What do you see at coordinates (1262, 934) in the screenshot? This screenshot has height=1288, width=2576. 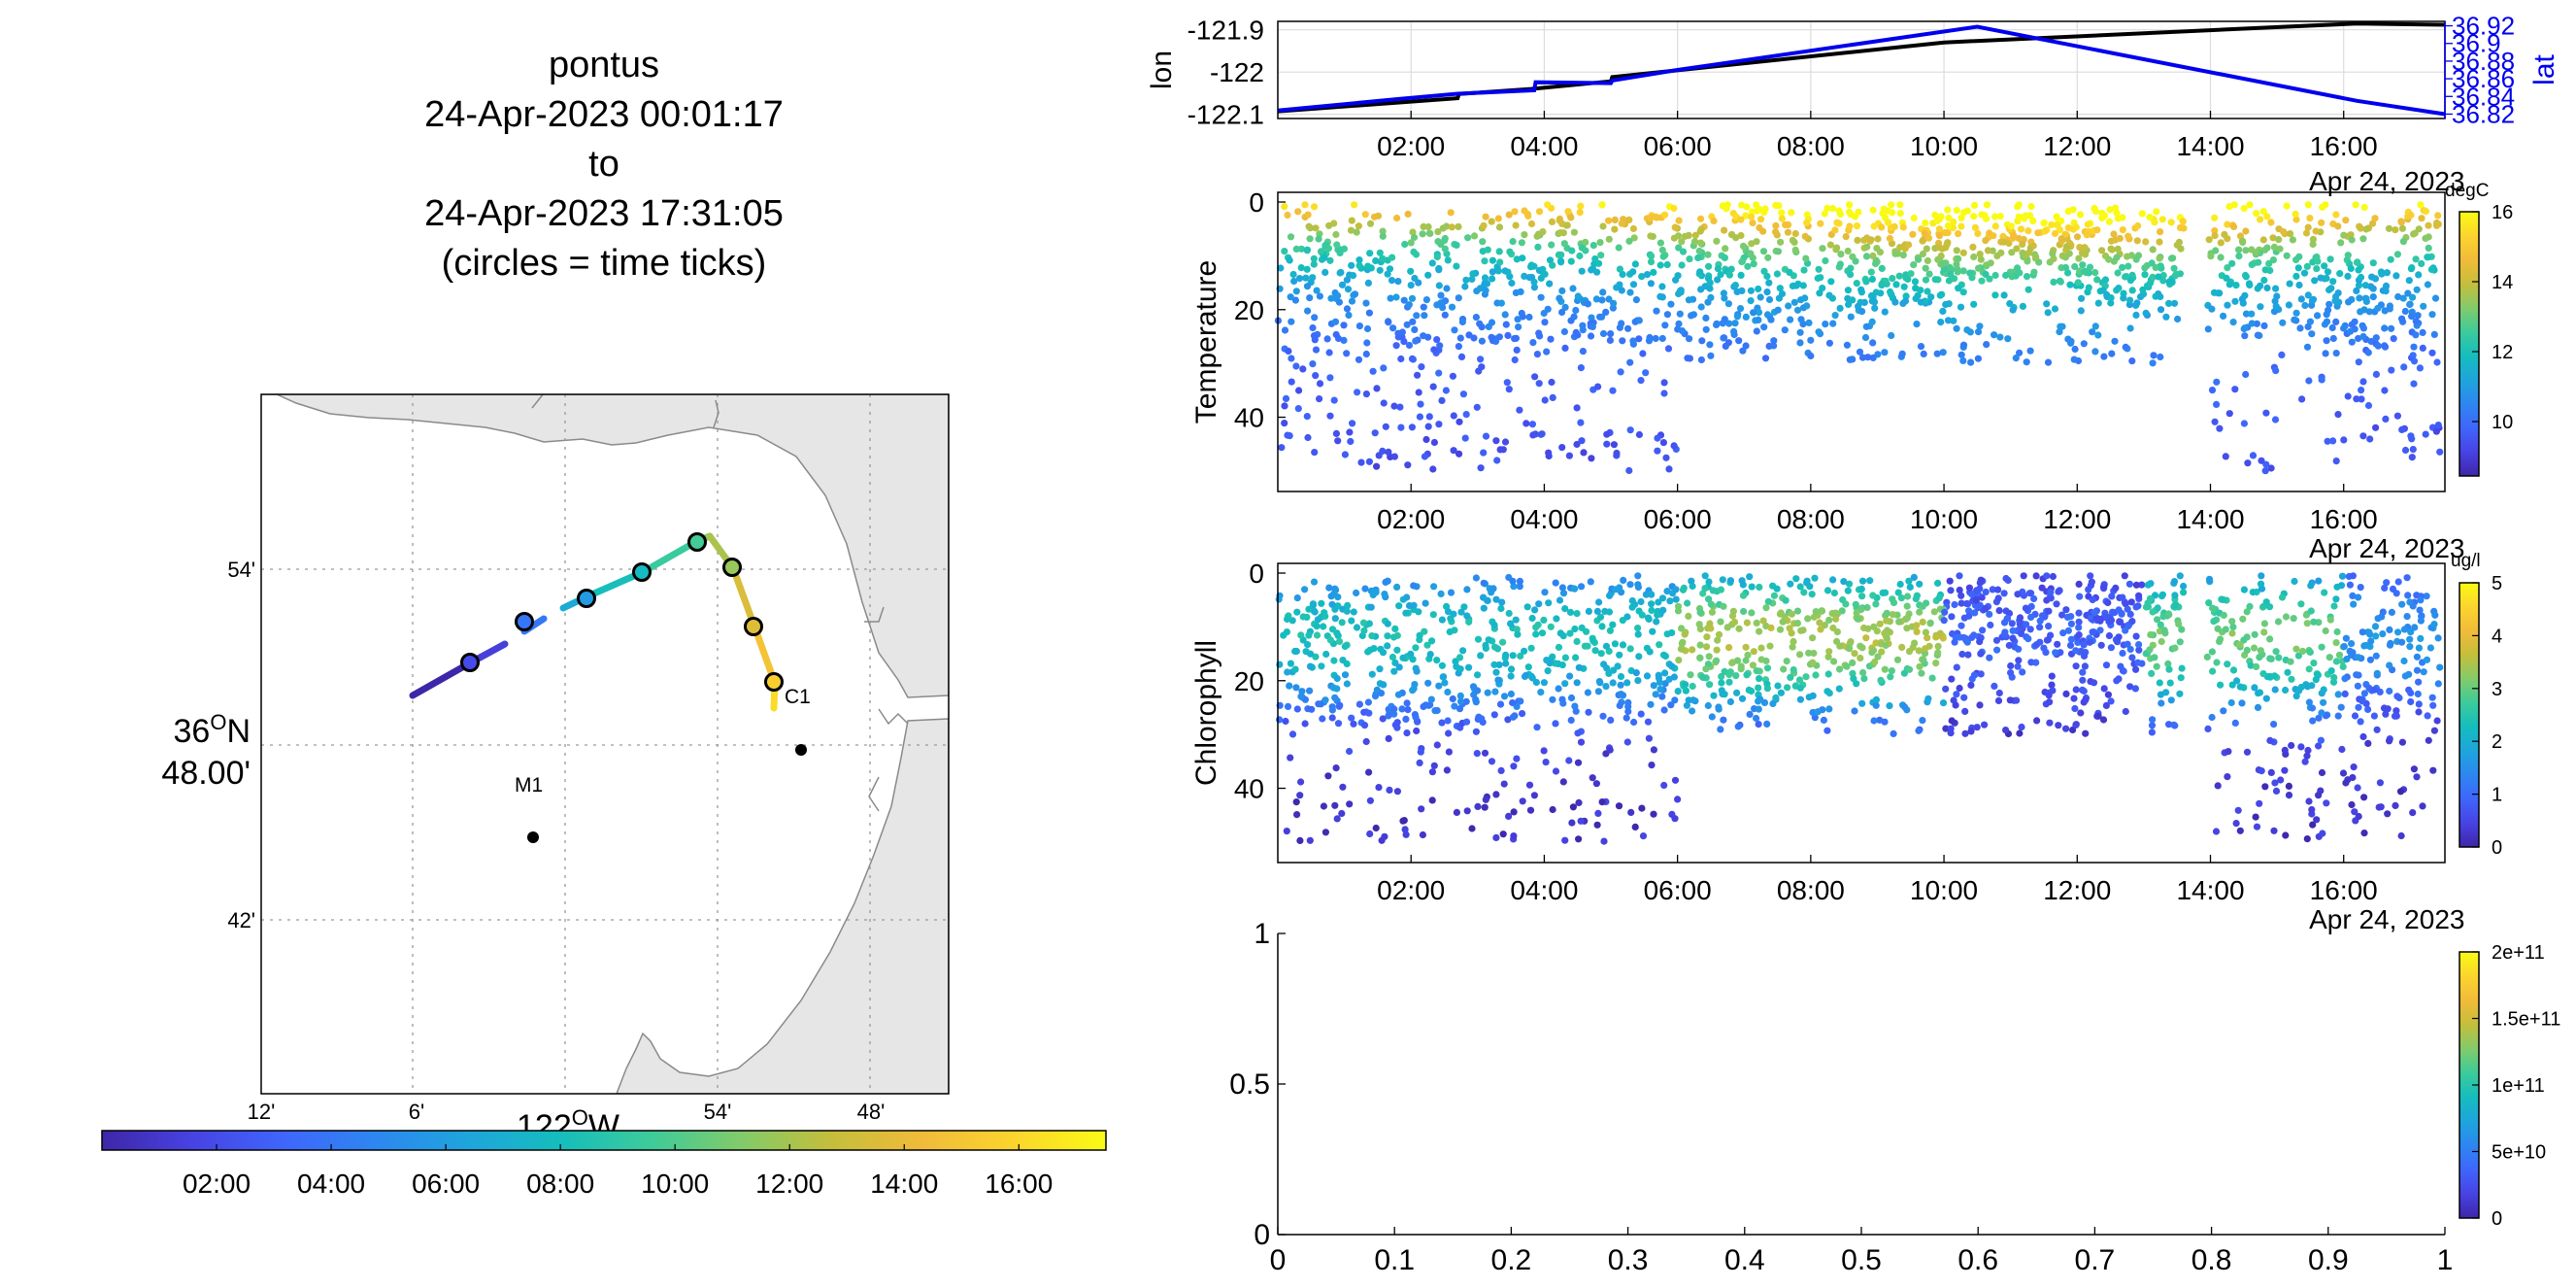 I see `y-tick-label: 1` at bounding box center [1262, 934].